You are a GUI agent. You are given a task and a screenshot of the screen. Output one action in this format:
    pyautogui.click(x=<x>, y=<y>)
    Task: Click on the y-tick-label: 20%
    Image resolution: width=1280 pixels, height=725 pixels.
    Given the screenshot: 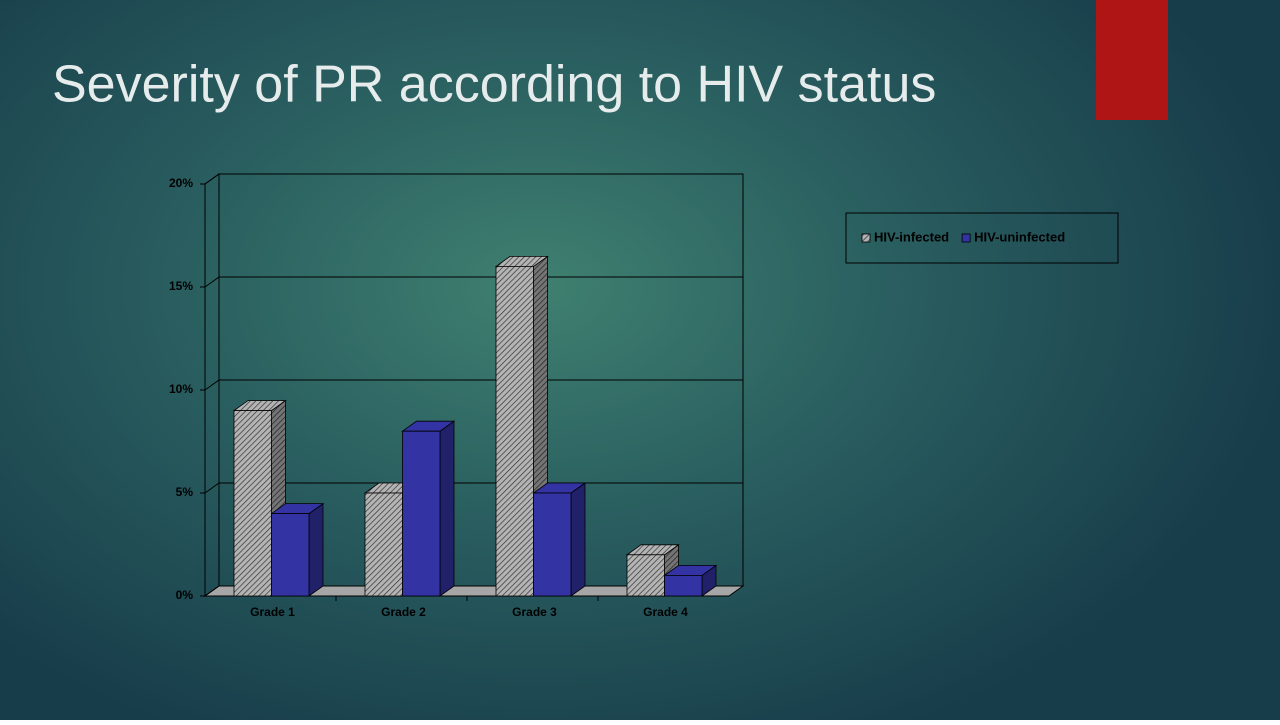 What is the action you would take?
    pyautogui.click(x=181, y=183)
    